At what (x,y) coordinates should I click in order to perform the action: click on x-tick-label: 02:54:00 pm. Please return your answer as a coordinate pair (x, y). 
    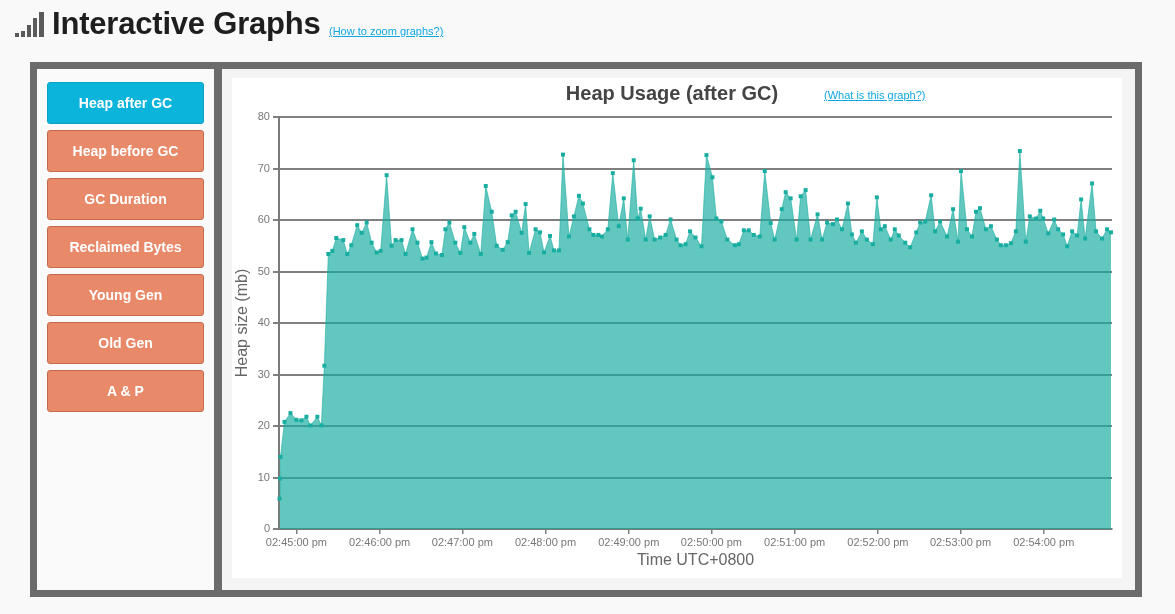
    Looking at the image, I should click on (1044, 541).